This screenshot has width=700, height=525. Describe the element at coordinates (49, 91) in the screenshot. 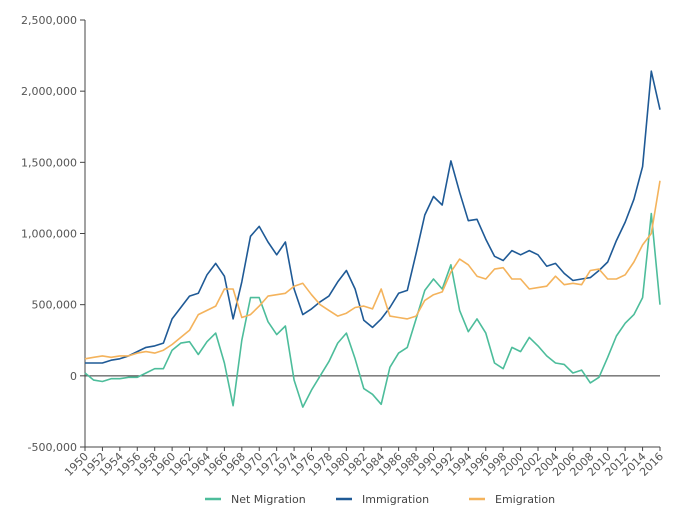

I see `y-tick-label: 2,000,000` at that location.